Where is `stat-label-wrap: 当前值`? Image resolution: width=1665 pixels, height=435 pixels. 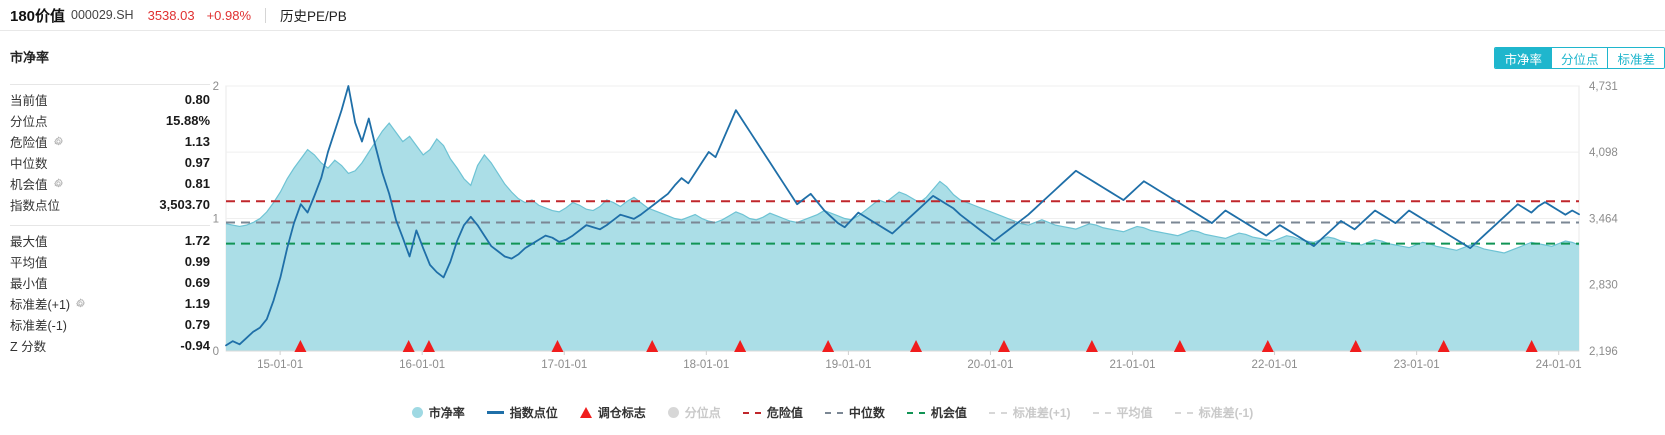
stat-label-wrap: 当前值 is located at coordinates (29, 99).